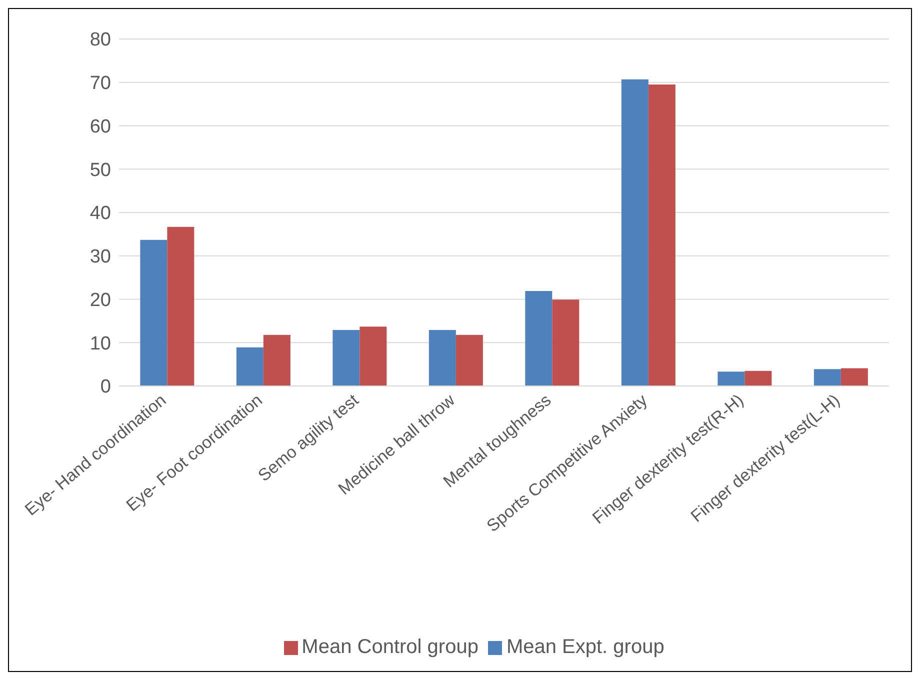 This screenshot has width=920, height=680. What do you see at coordinates (100, 40) in the screenshot?
I see `y-tick-label: 80` at bounding box center [100, 40].